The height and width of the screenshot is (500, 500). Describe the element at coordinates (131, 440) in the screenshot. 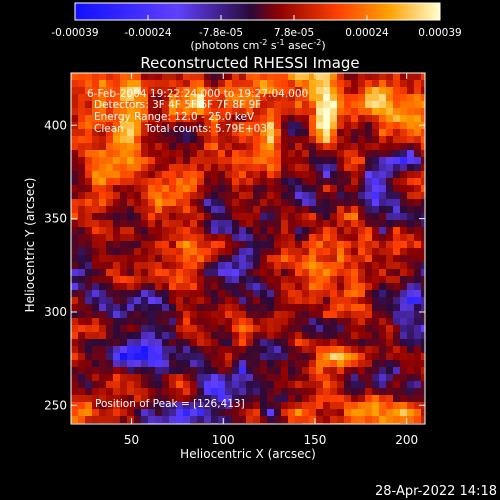

I see `x-tick-label: 50` at that location.